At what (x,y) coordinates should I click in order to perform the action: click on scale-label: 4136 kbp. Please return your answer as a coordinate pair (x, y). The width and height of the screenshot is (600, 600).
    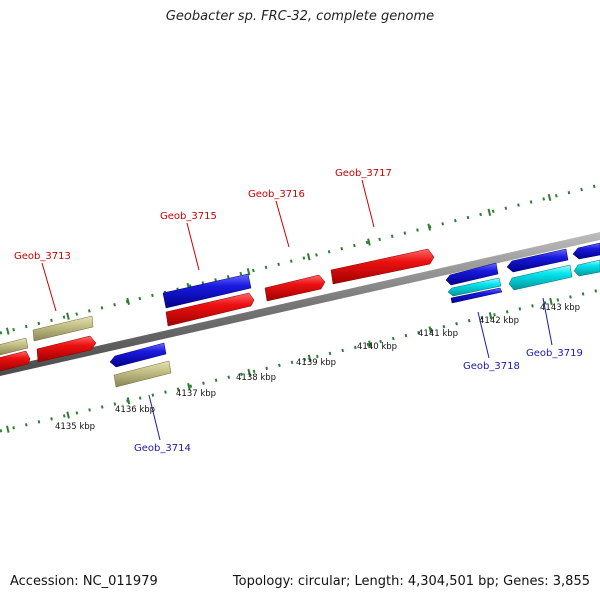
    Looking at the image, I should click on (135, 410).